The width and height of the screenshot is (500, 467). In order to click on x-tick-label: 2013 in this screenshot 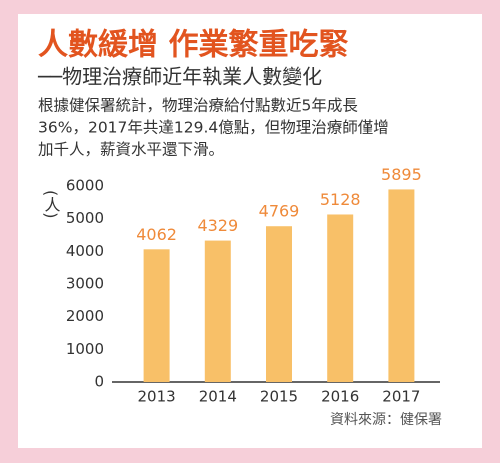, I will do `click(157, 397)`.